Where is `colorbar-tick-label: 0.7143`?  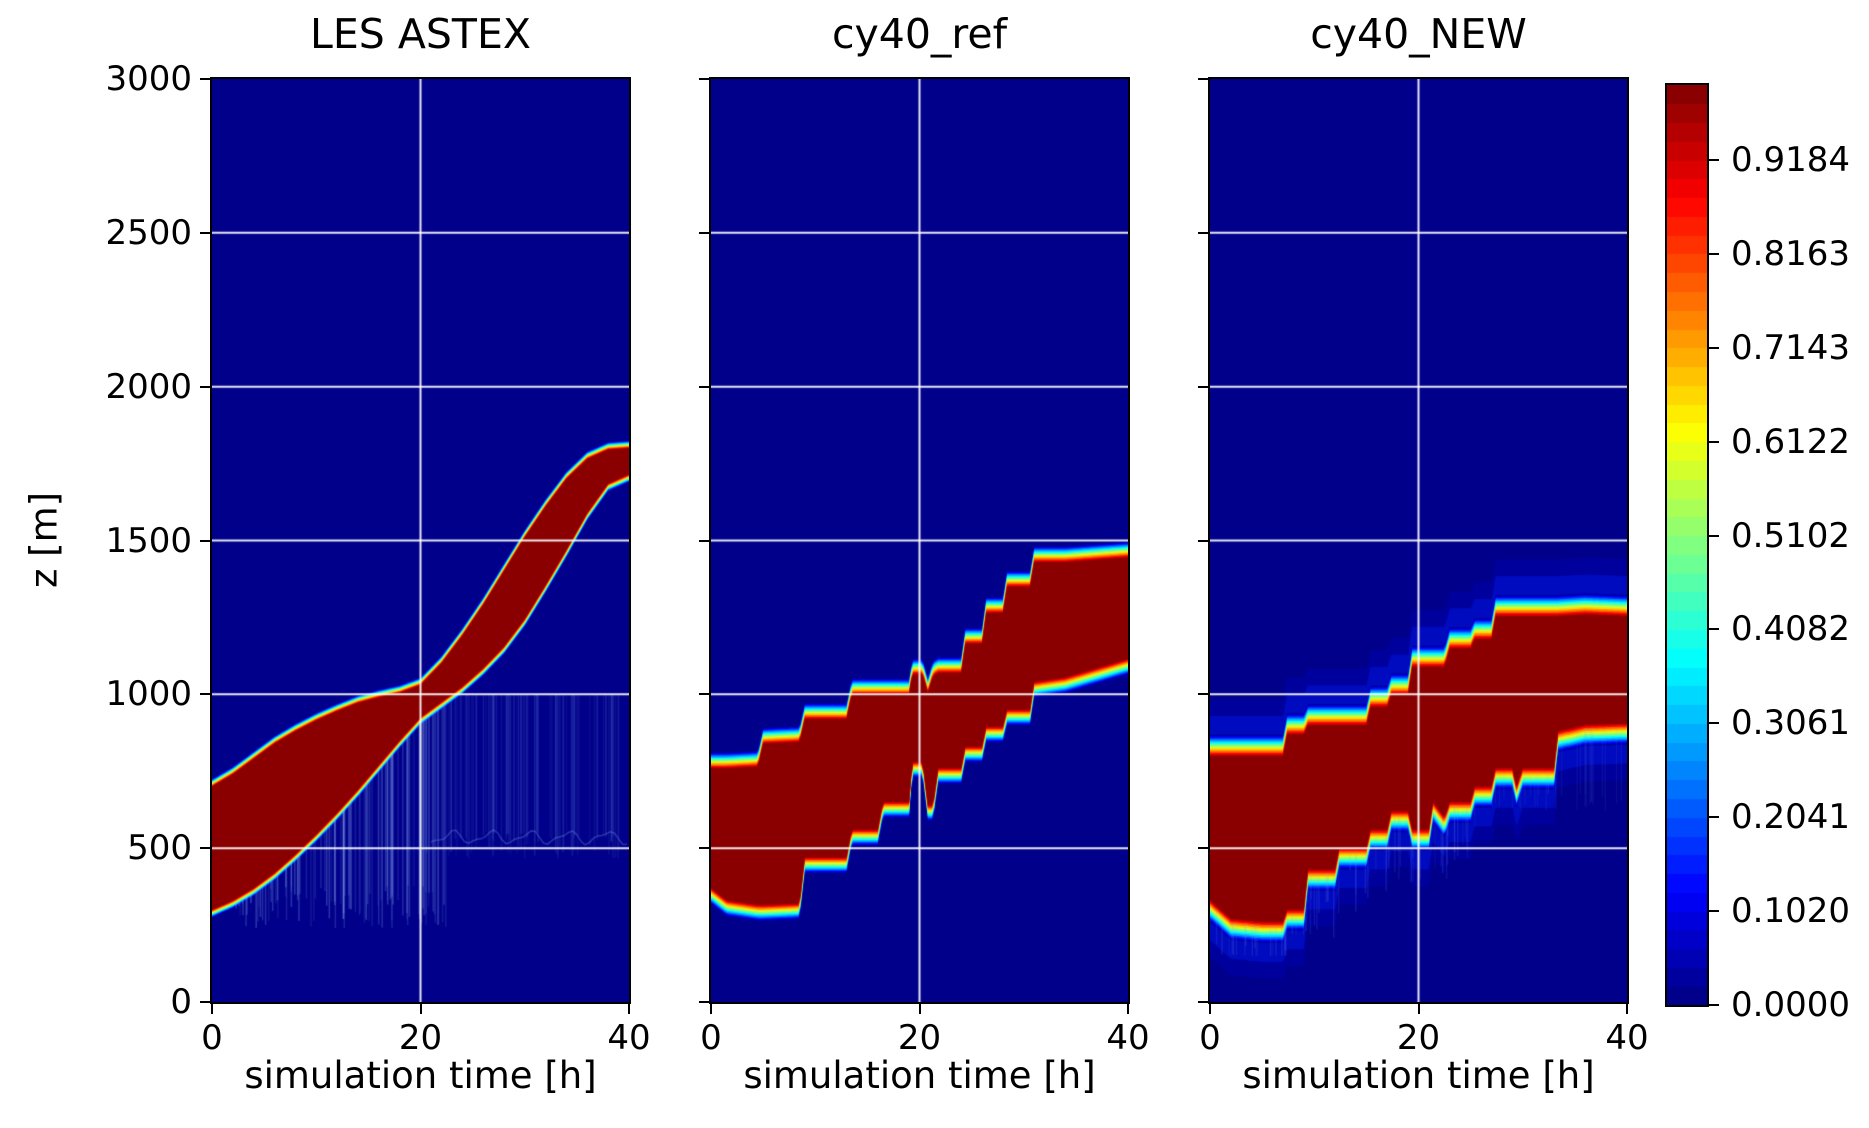
colorbar-tick-label: 0.7143 is located at coordinates (1790, 347).